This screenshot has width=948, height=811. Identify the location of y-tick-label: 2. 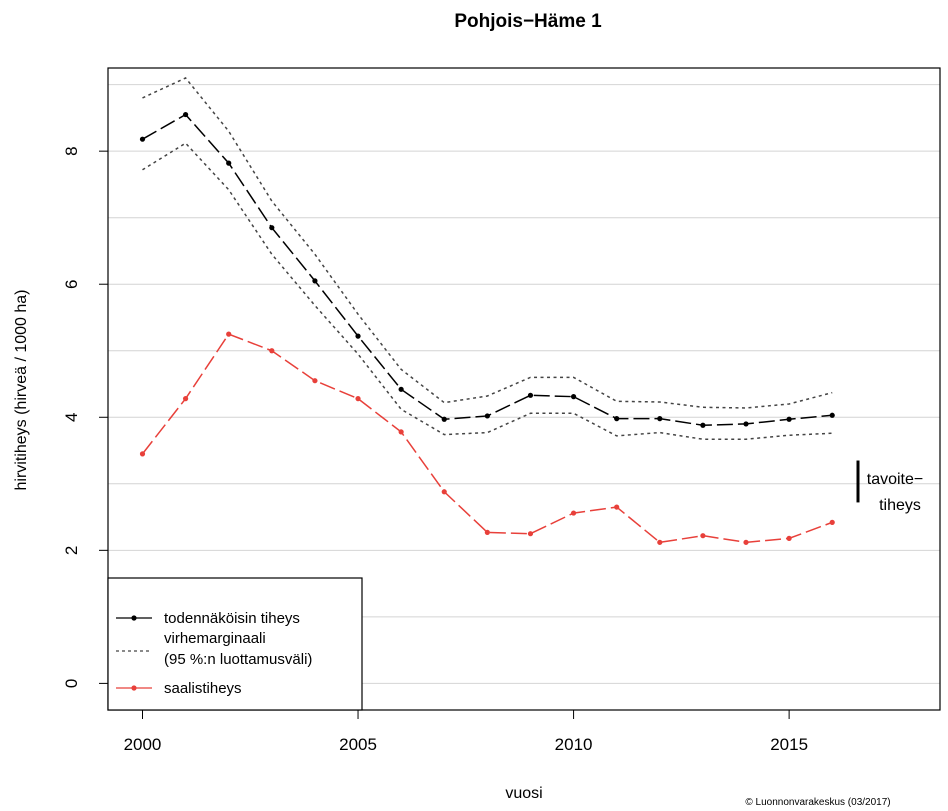
(71, 550).